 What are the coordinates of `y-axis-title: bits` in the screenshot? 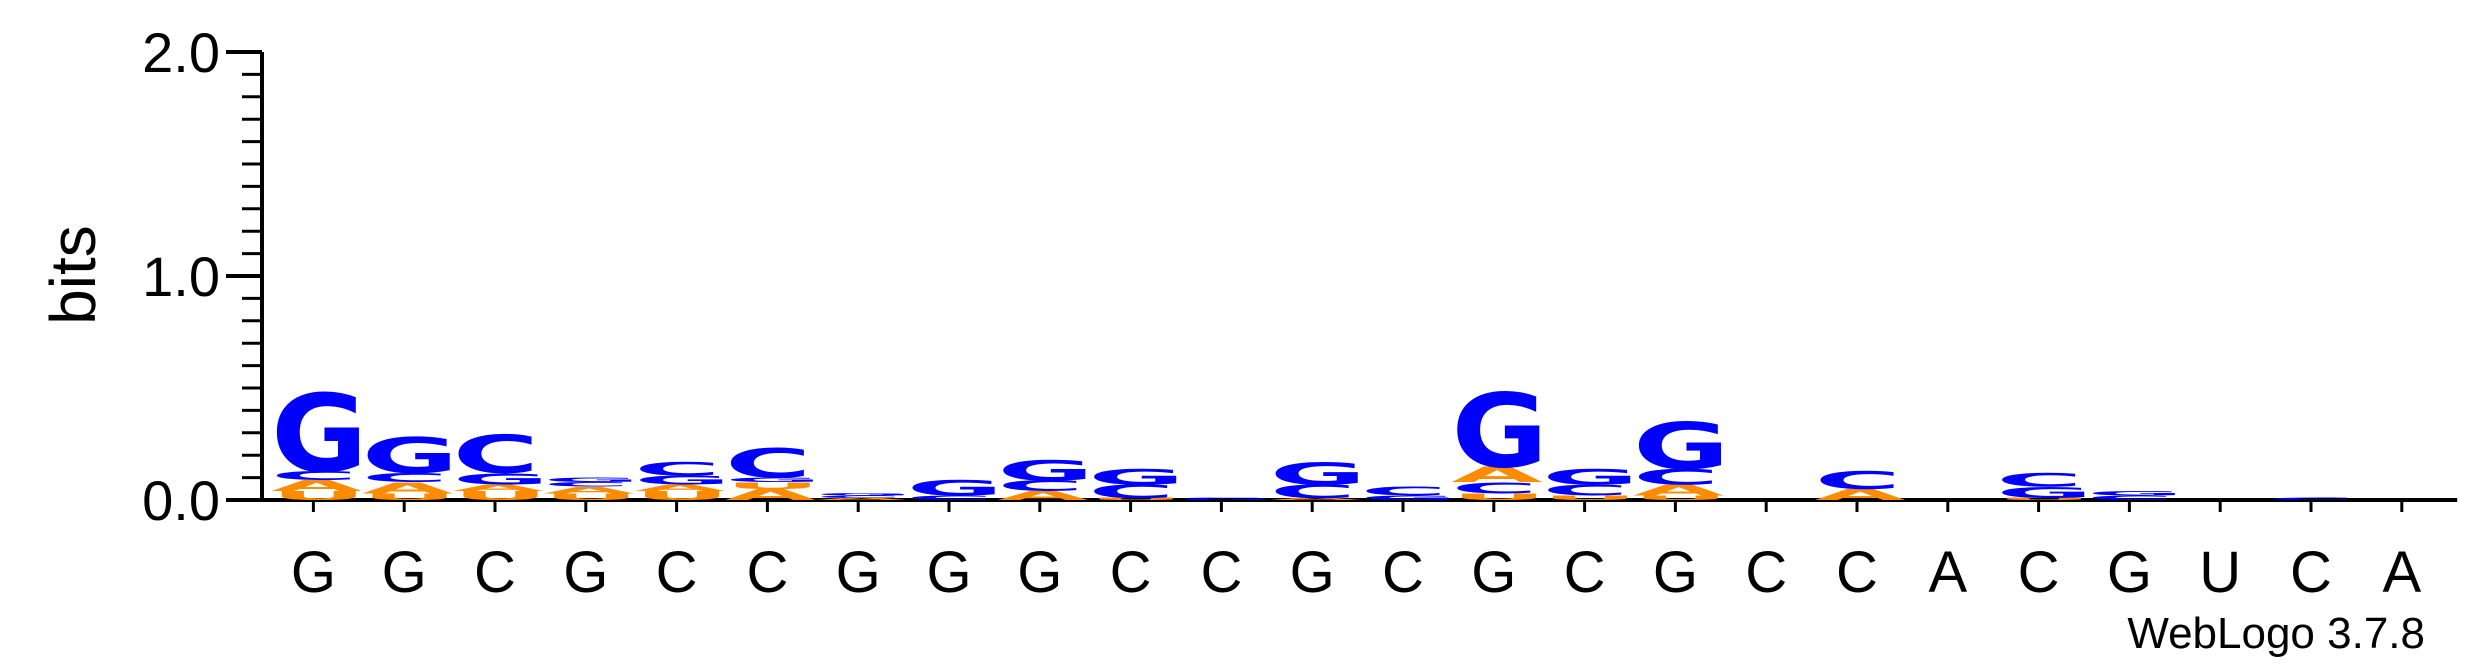 It's located at (73, 275).